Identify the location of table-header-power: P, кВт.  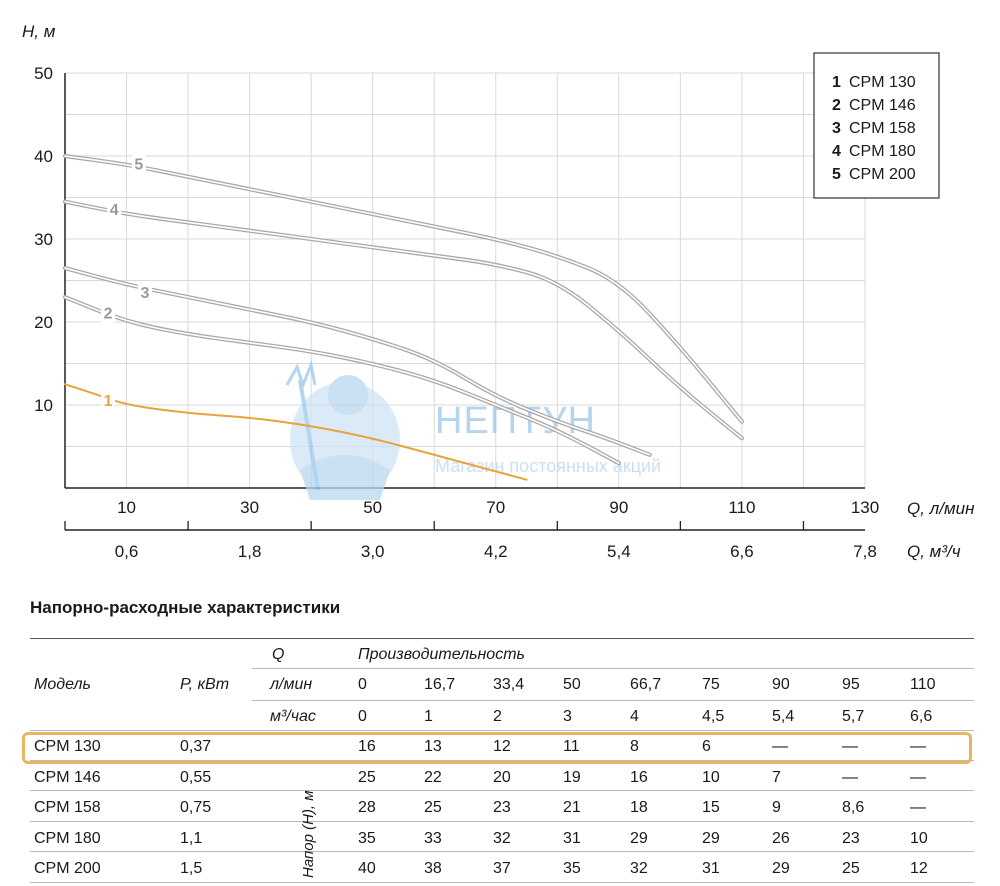
(205, 684).